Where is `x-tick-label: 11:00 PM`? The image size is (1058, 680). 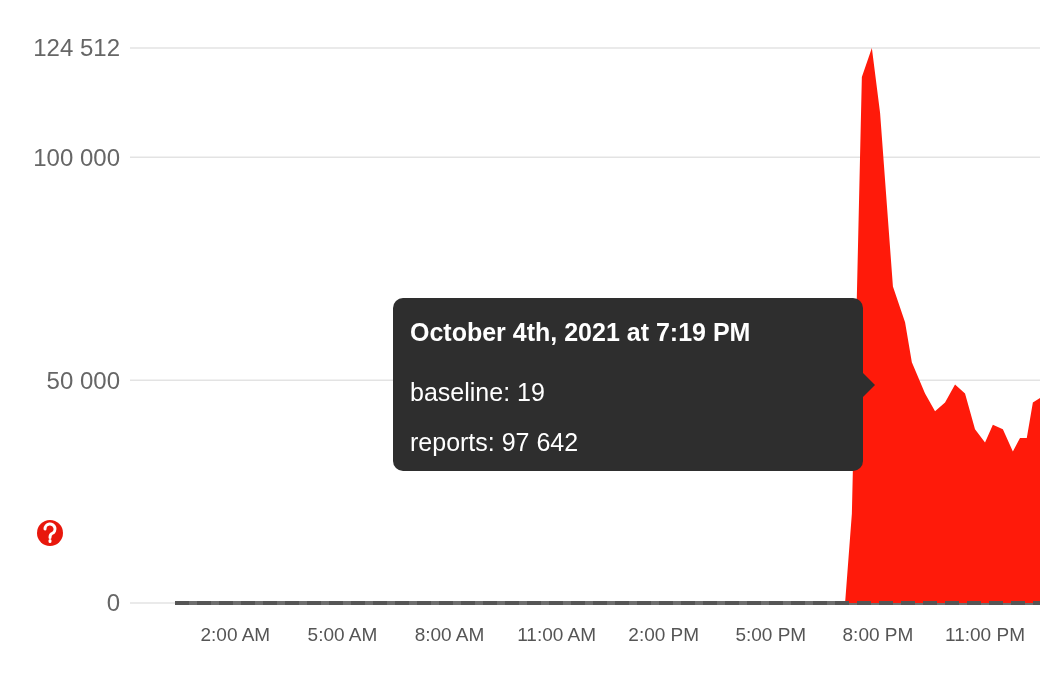
x-tick-label: 11:00 PM is located at coordinates (985, 634).